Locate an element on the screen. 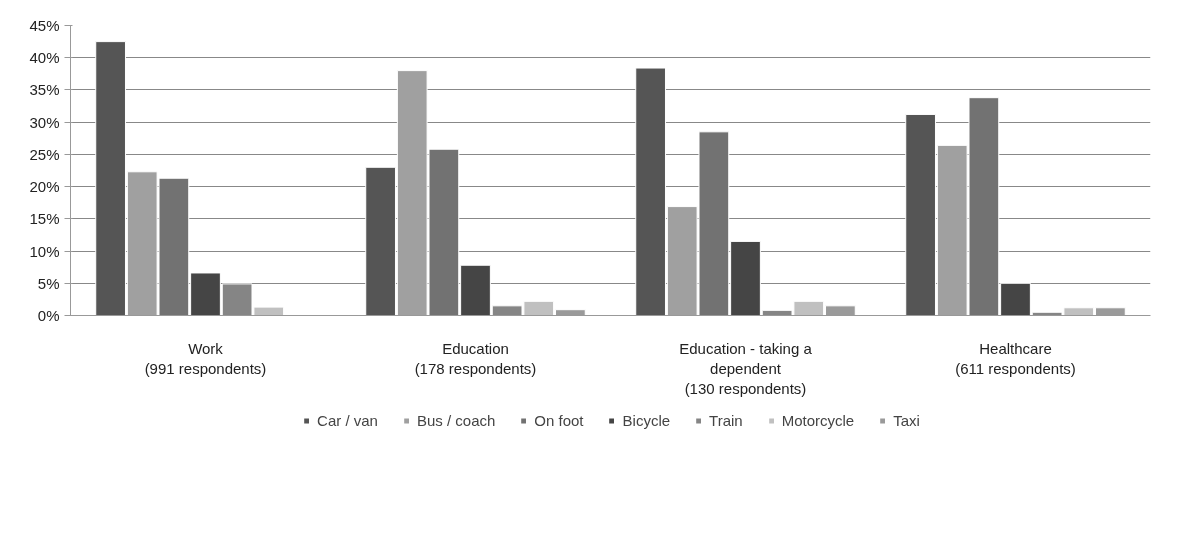  legend-label: Motorcycle is located at coordinates (818, 420).